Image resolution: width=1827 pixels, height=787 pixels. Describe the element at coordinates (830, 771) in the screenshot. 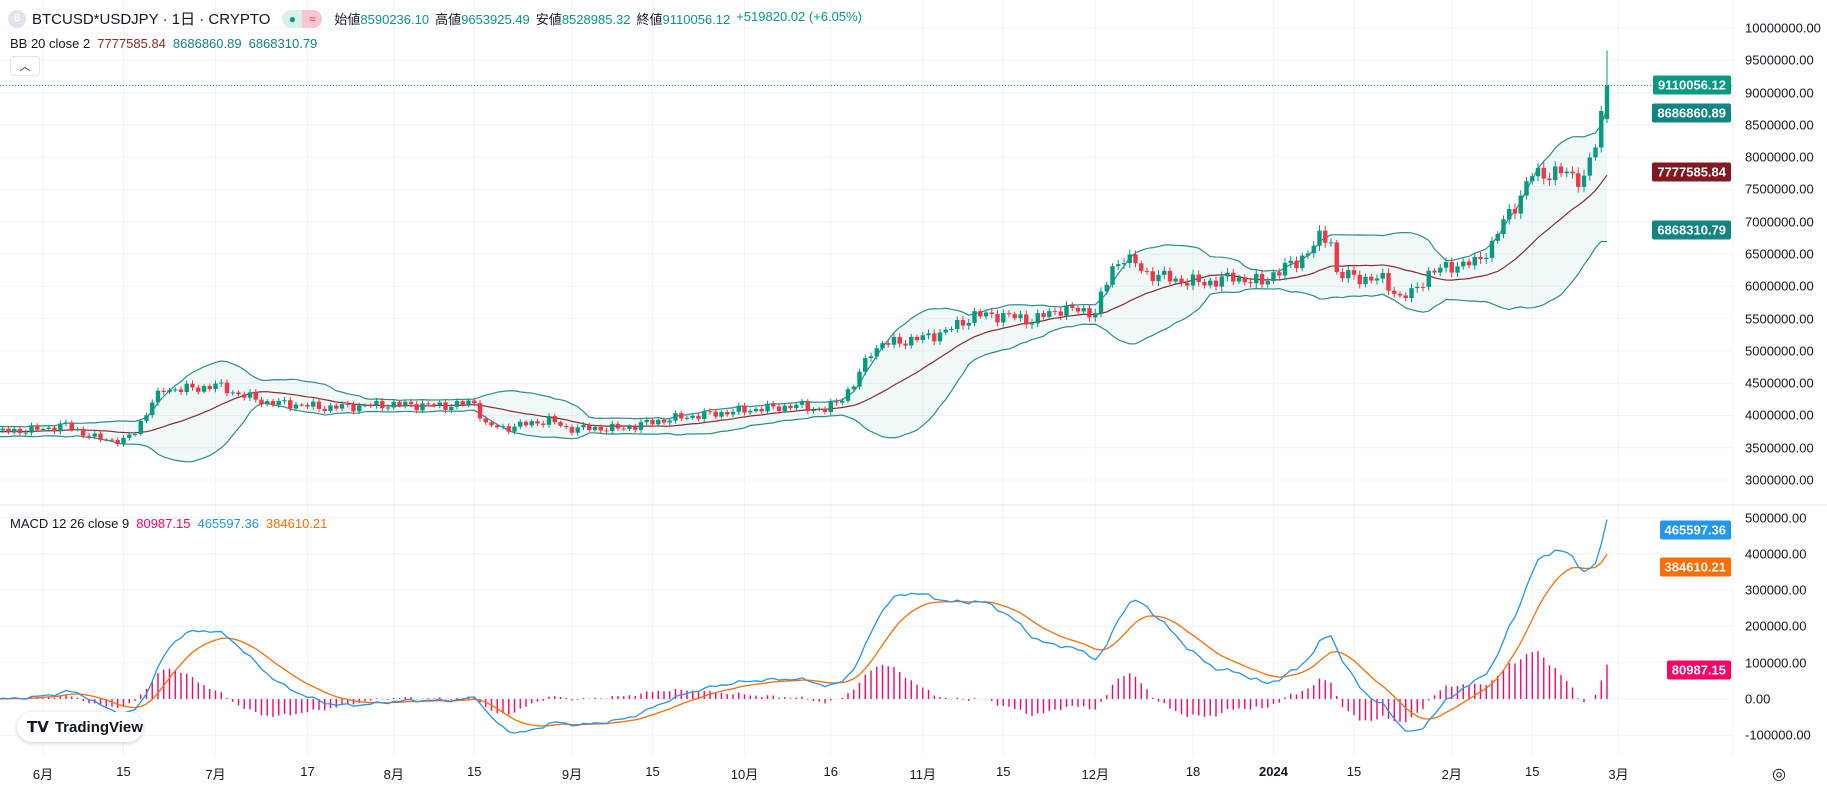

I see `time-axis-label: 16` at that location.